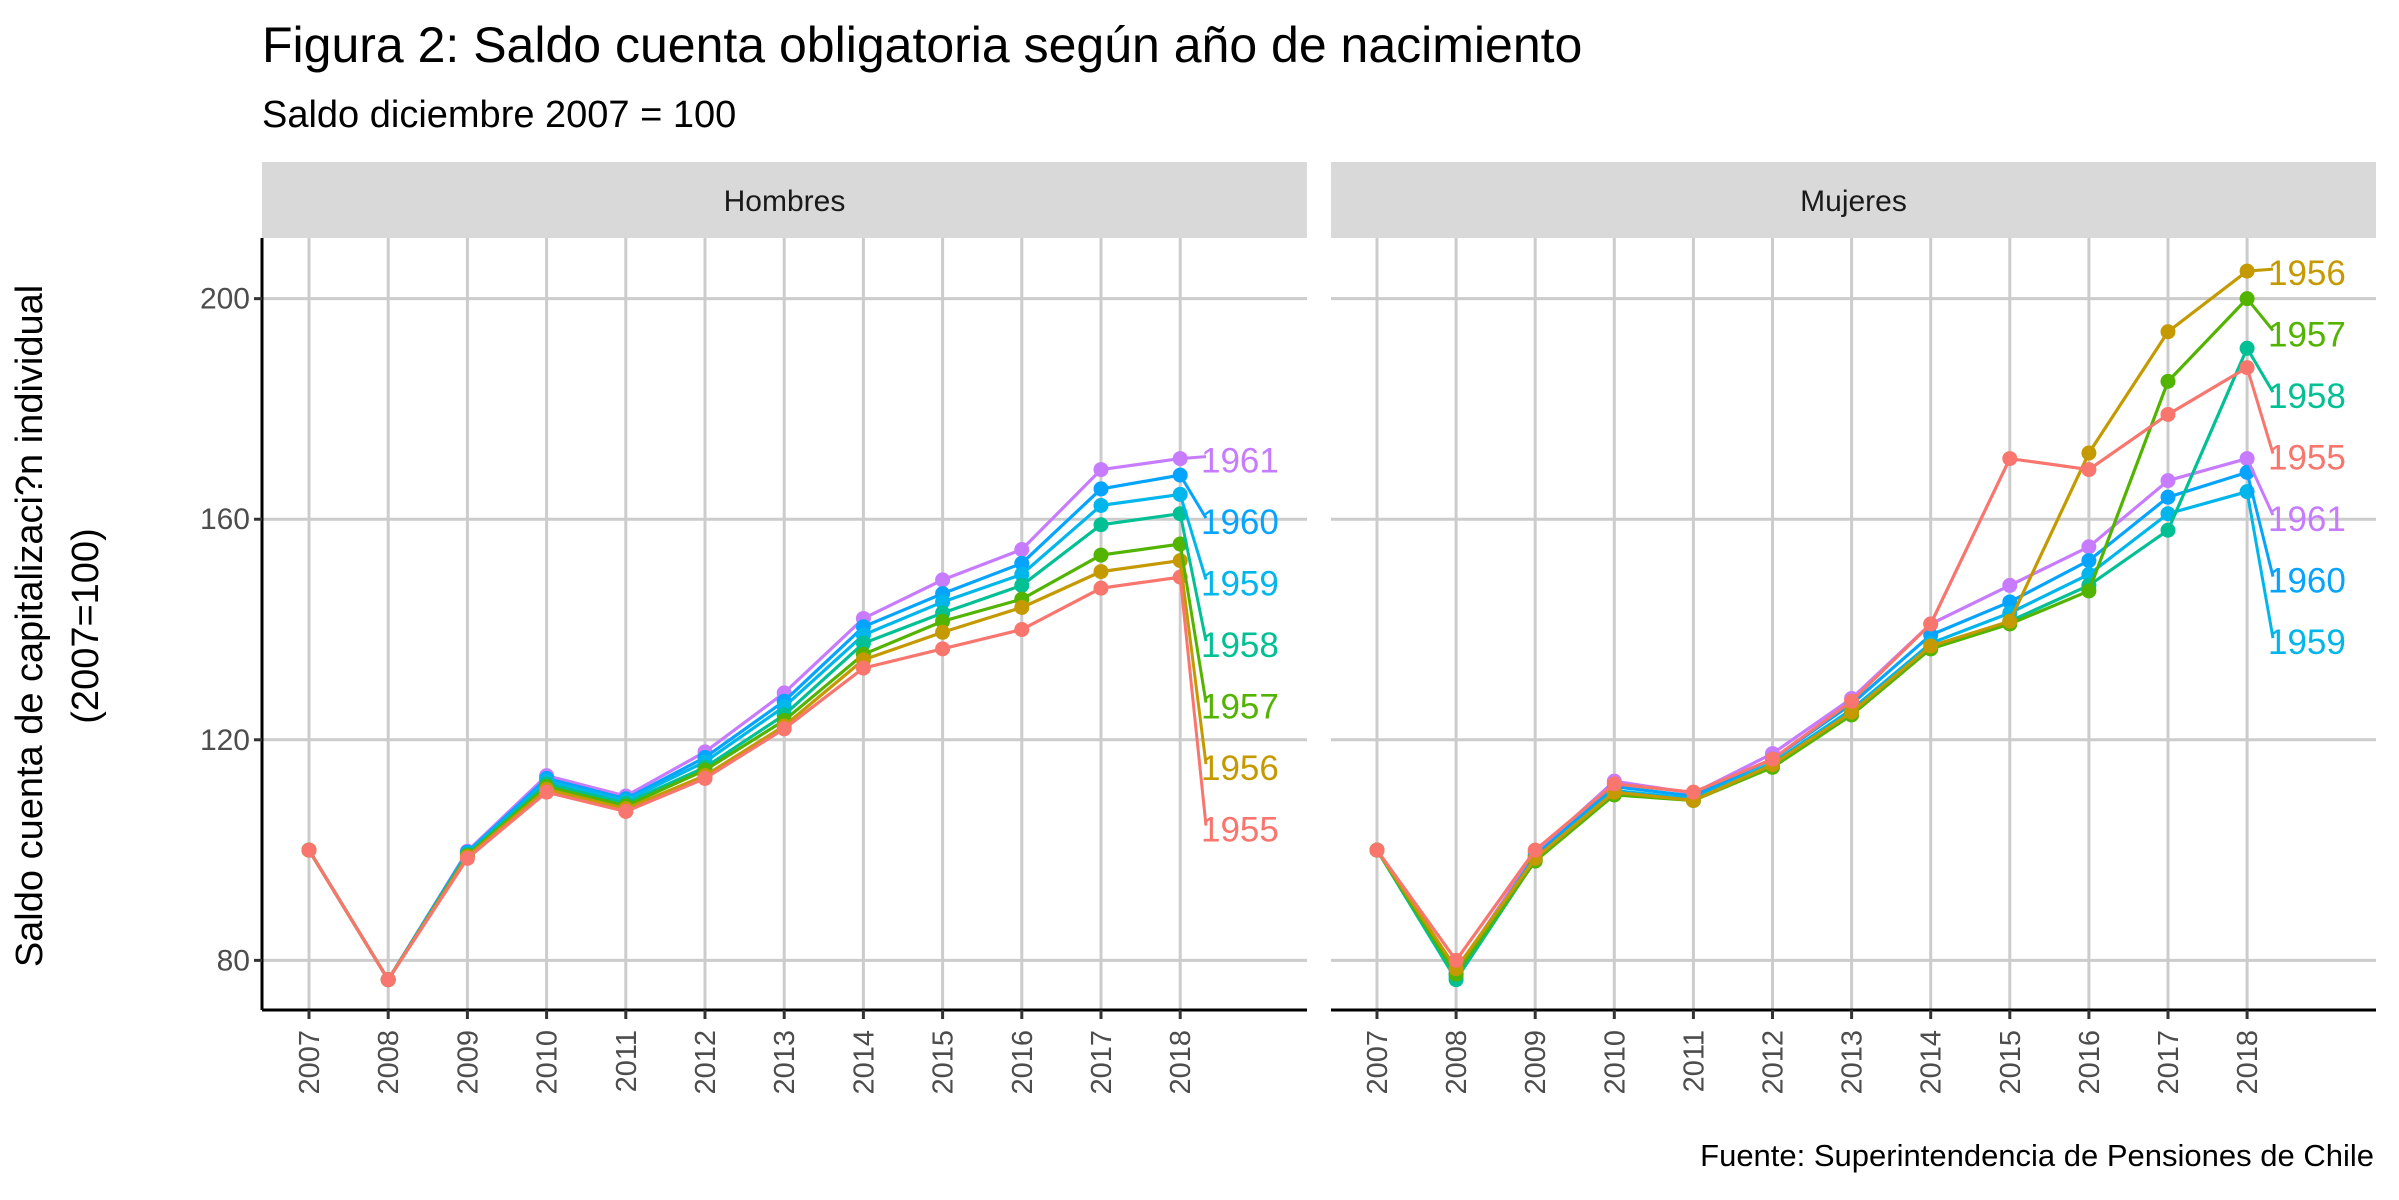 The image size is (2399, 1200). Describe the element at coordinates (1852, 712) in the screenshot. I see `data-point-1956-2013` at that location.